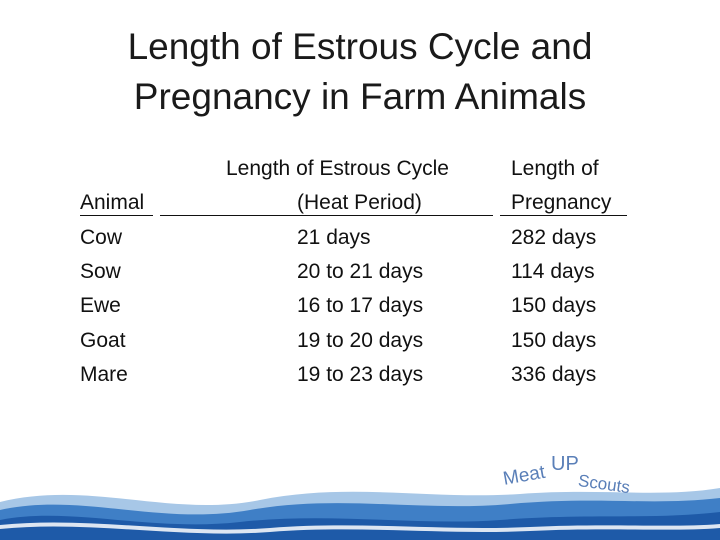  What do you see at coordinates (116, 215) in the screenshot?
I see `header-underline-animal` at bounding box center [116, 215].